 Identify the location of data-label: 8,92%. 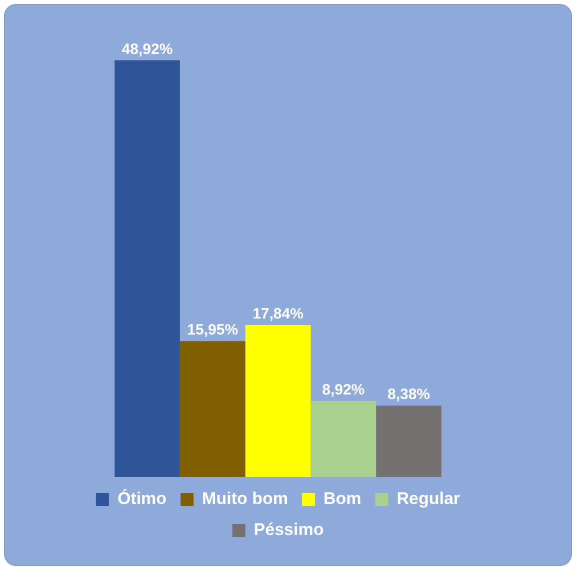
(343, 390).